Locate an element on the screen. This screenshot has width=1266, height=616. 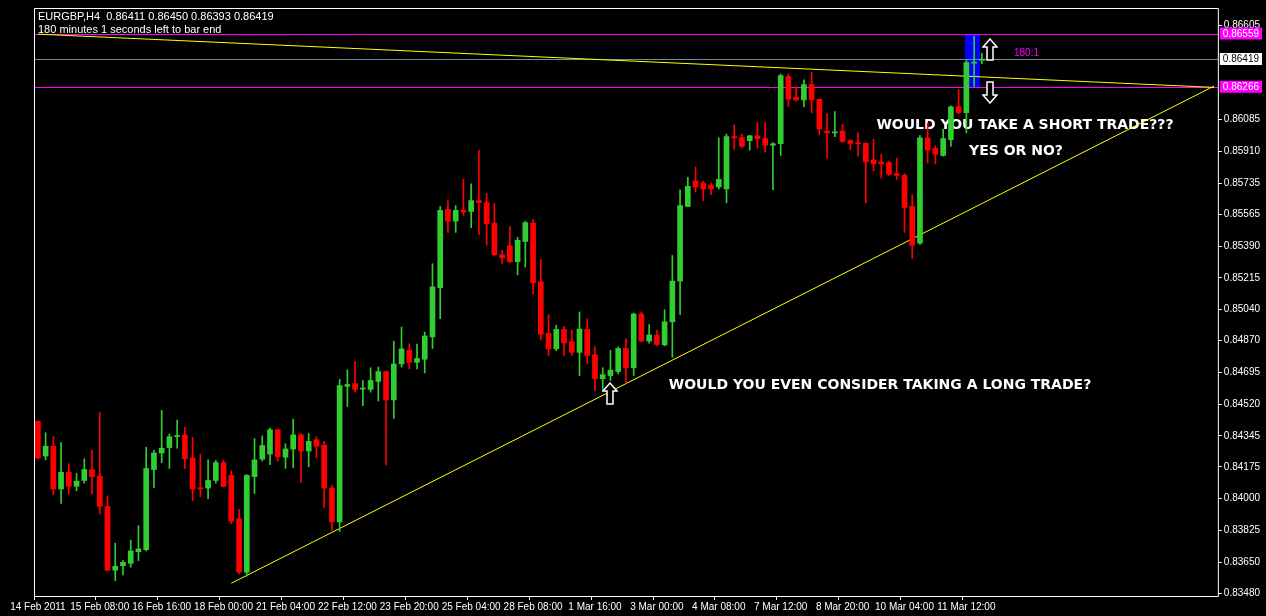
chart-title: EURGBP,H4 0.86411 0.86450 0.86393 0.86419 is located at coordinates (156, 16).